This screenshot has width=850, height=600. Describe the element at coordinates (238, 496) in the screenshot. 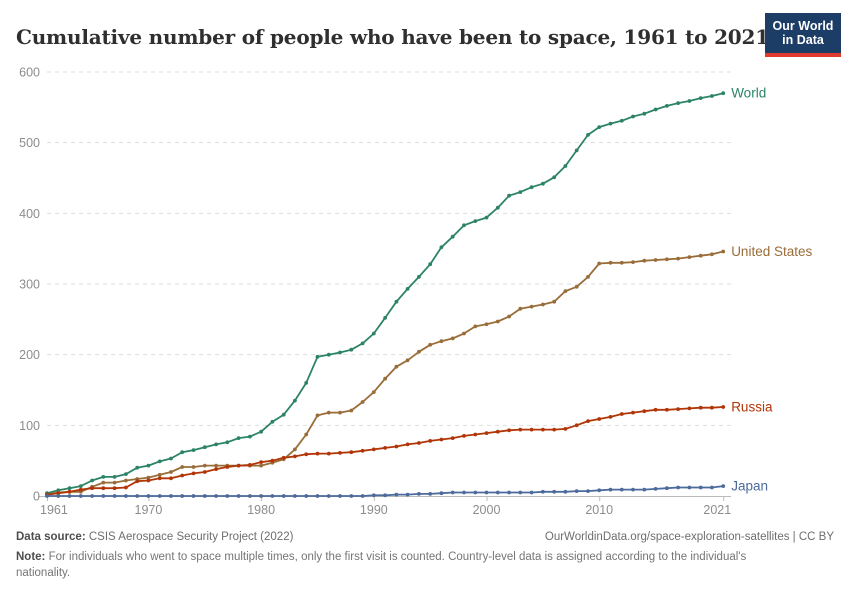

I see `data-point-japan-1978` at that location.